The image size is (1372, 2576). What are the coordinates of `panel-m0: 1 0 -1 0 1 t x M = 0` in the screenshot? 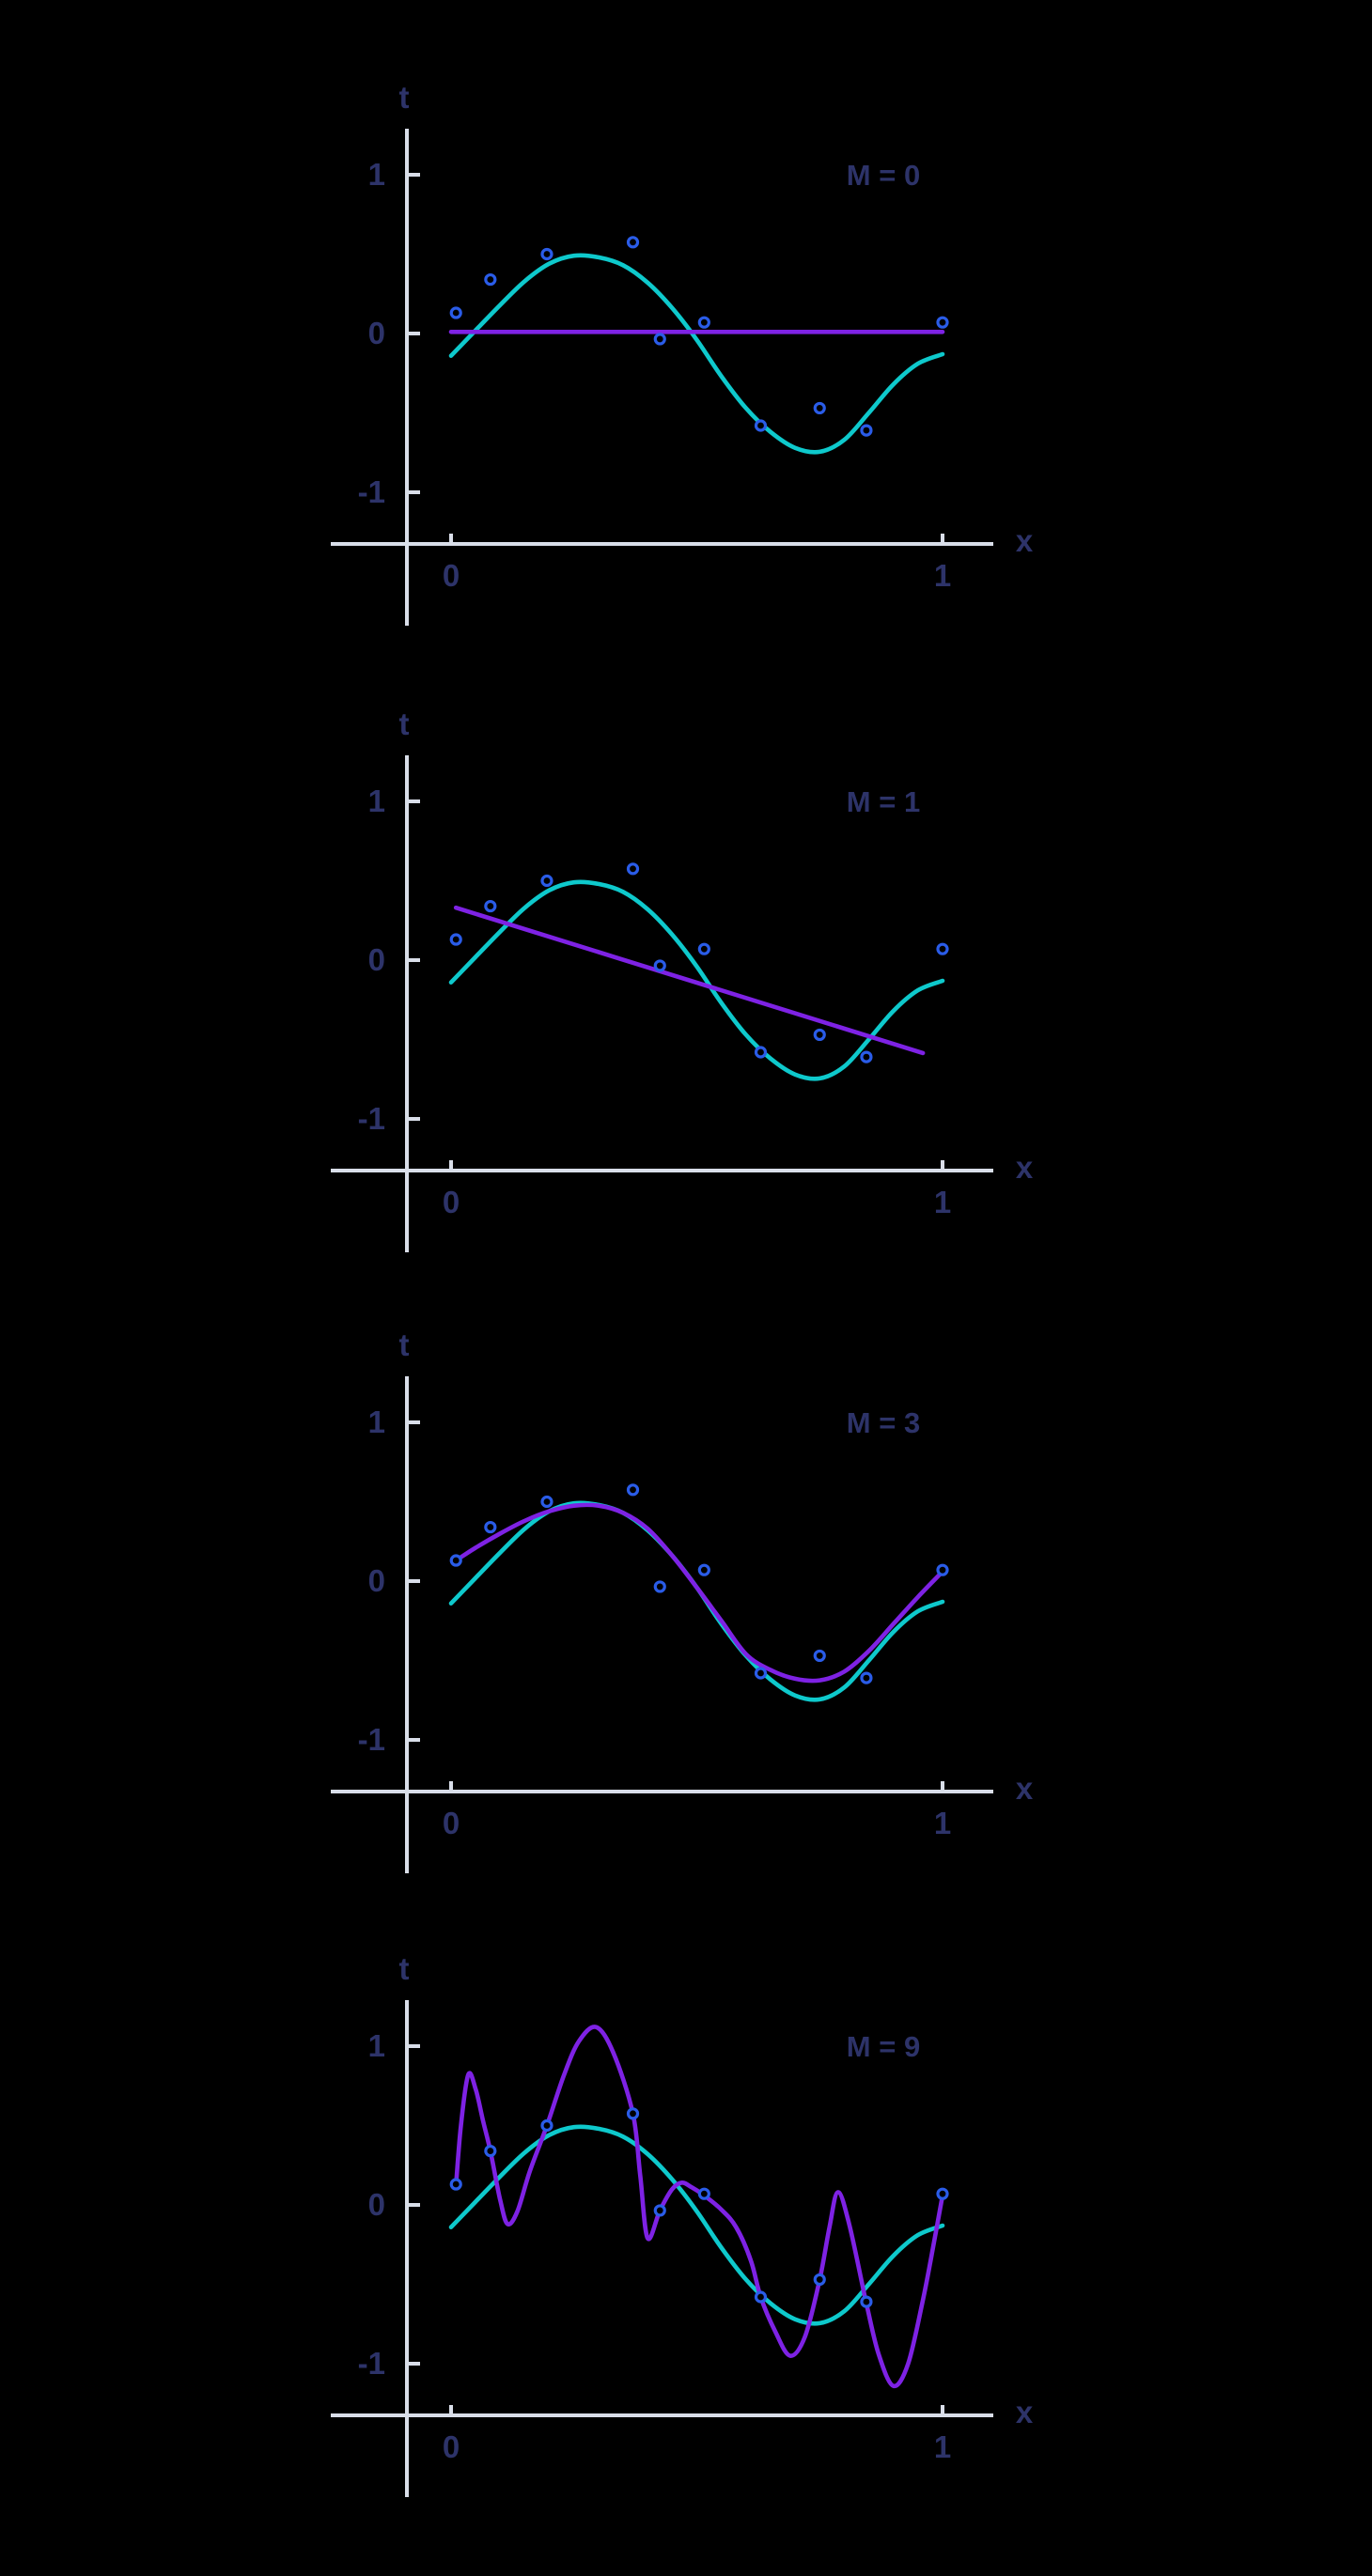 It's located at (682, 353).